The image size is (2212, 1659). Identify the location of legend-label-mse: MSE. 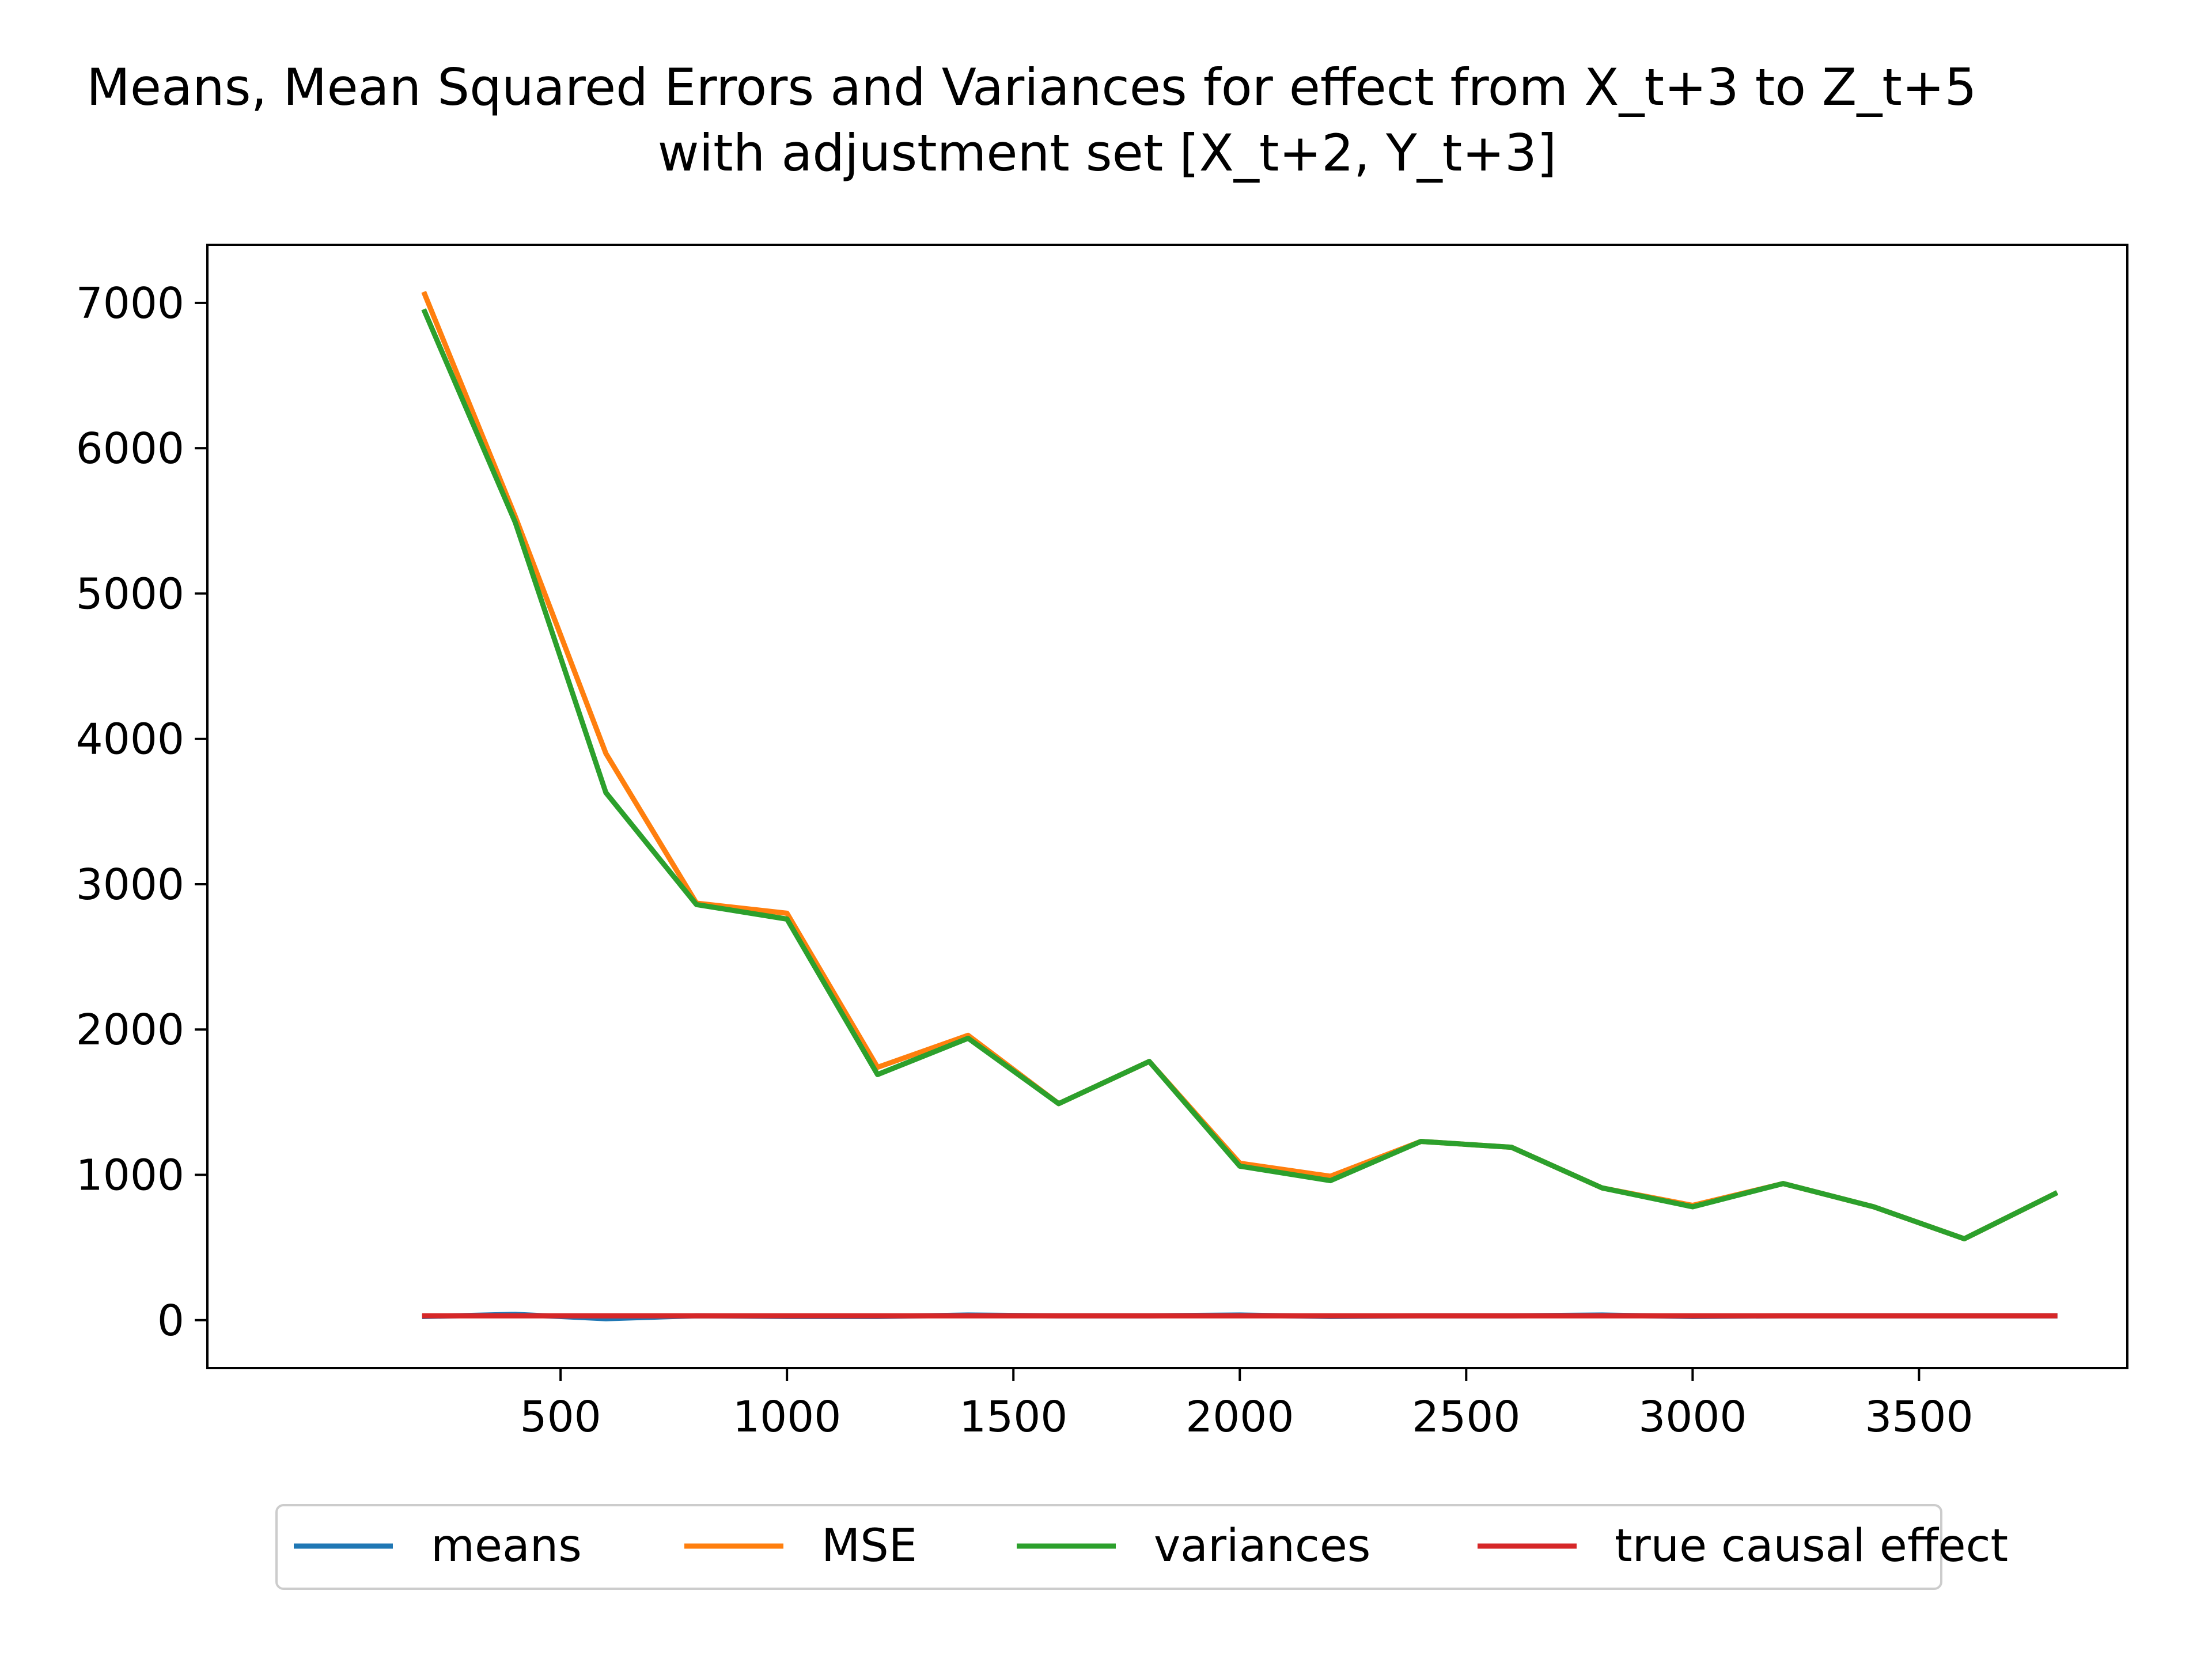
(869, 1546).